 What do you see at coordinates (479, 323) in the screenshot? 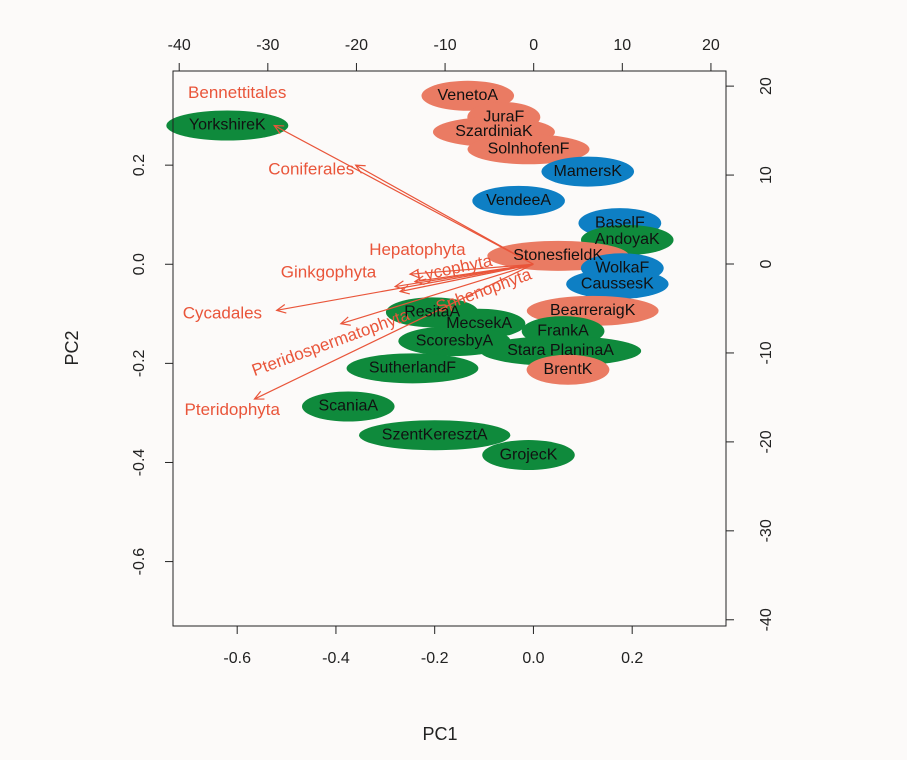
I see `point-label: MecsekA` at bounding box center [479, 323].